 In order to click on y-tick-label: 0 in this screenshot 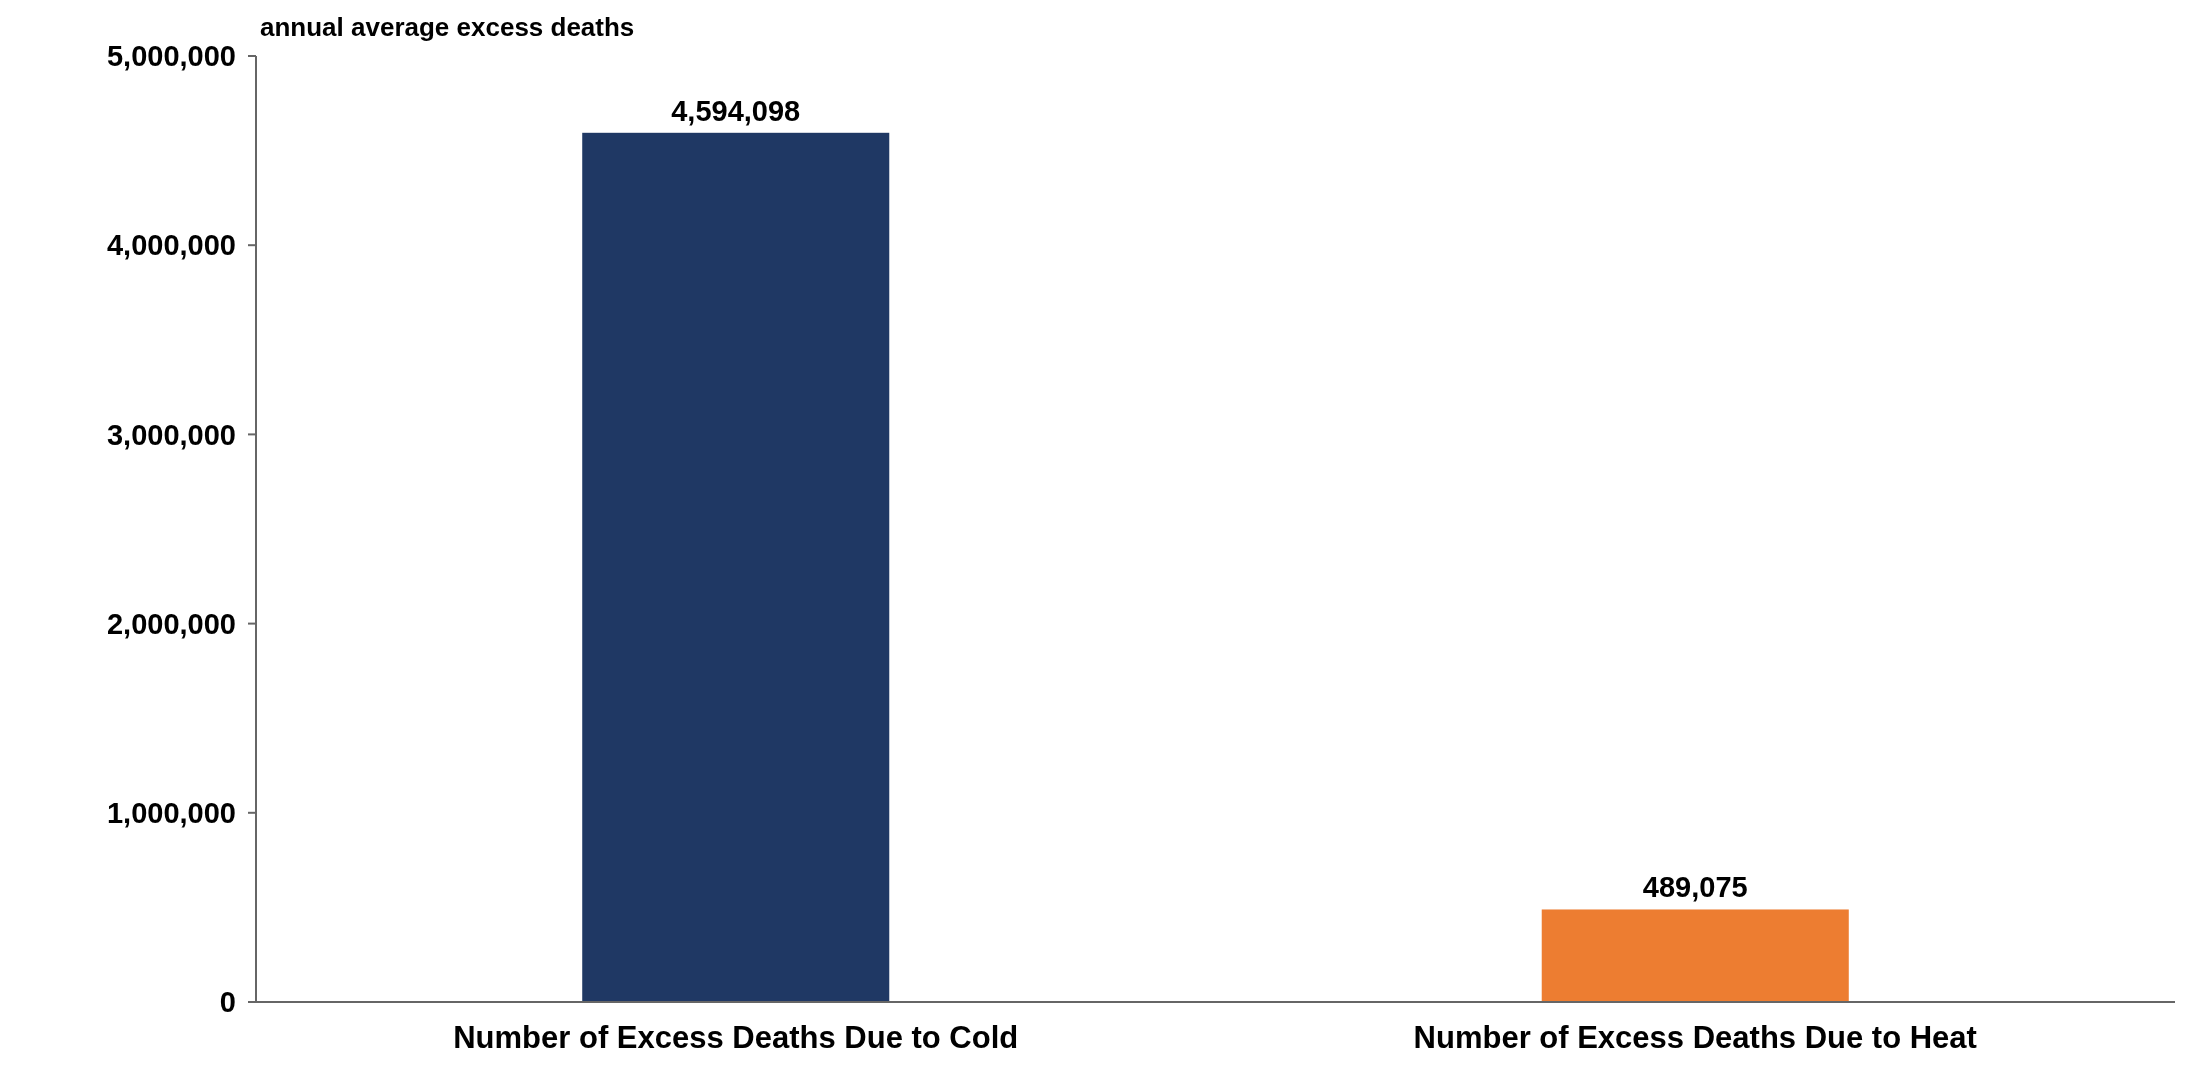, I will do `click(227, 1002)`.